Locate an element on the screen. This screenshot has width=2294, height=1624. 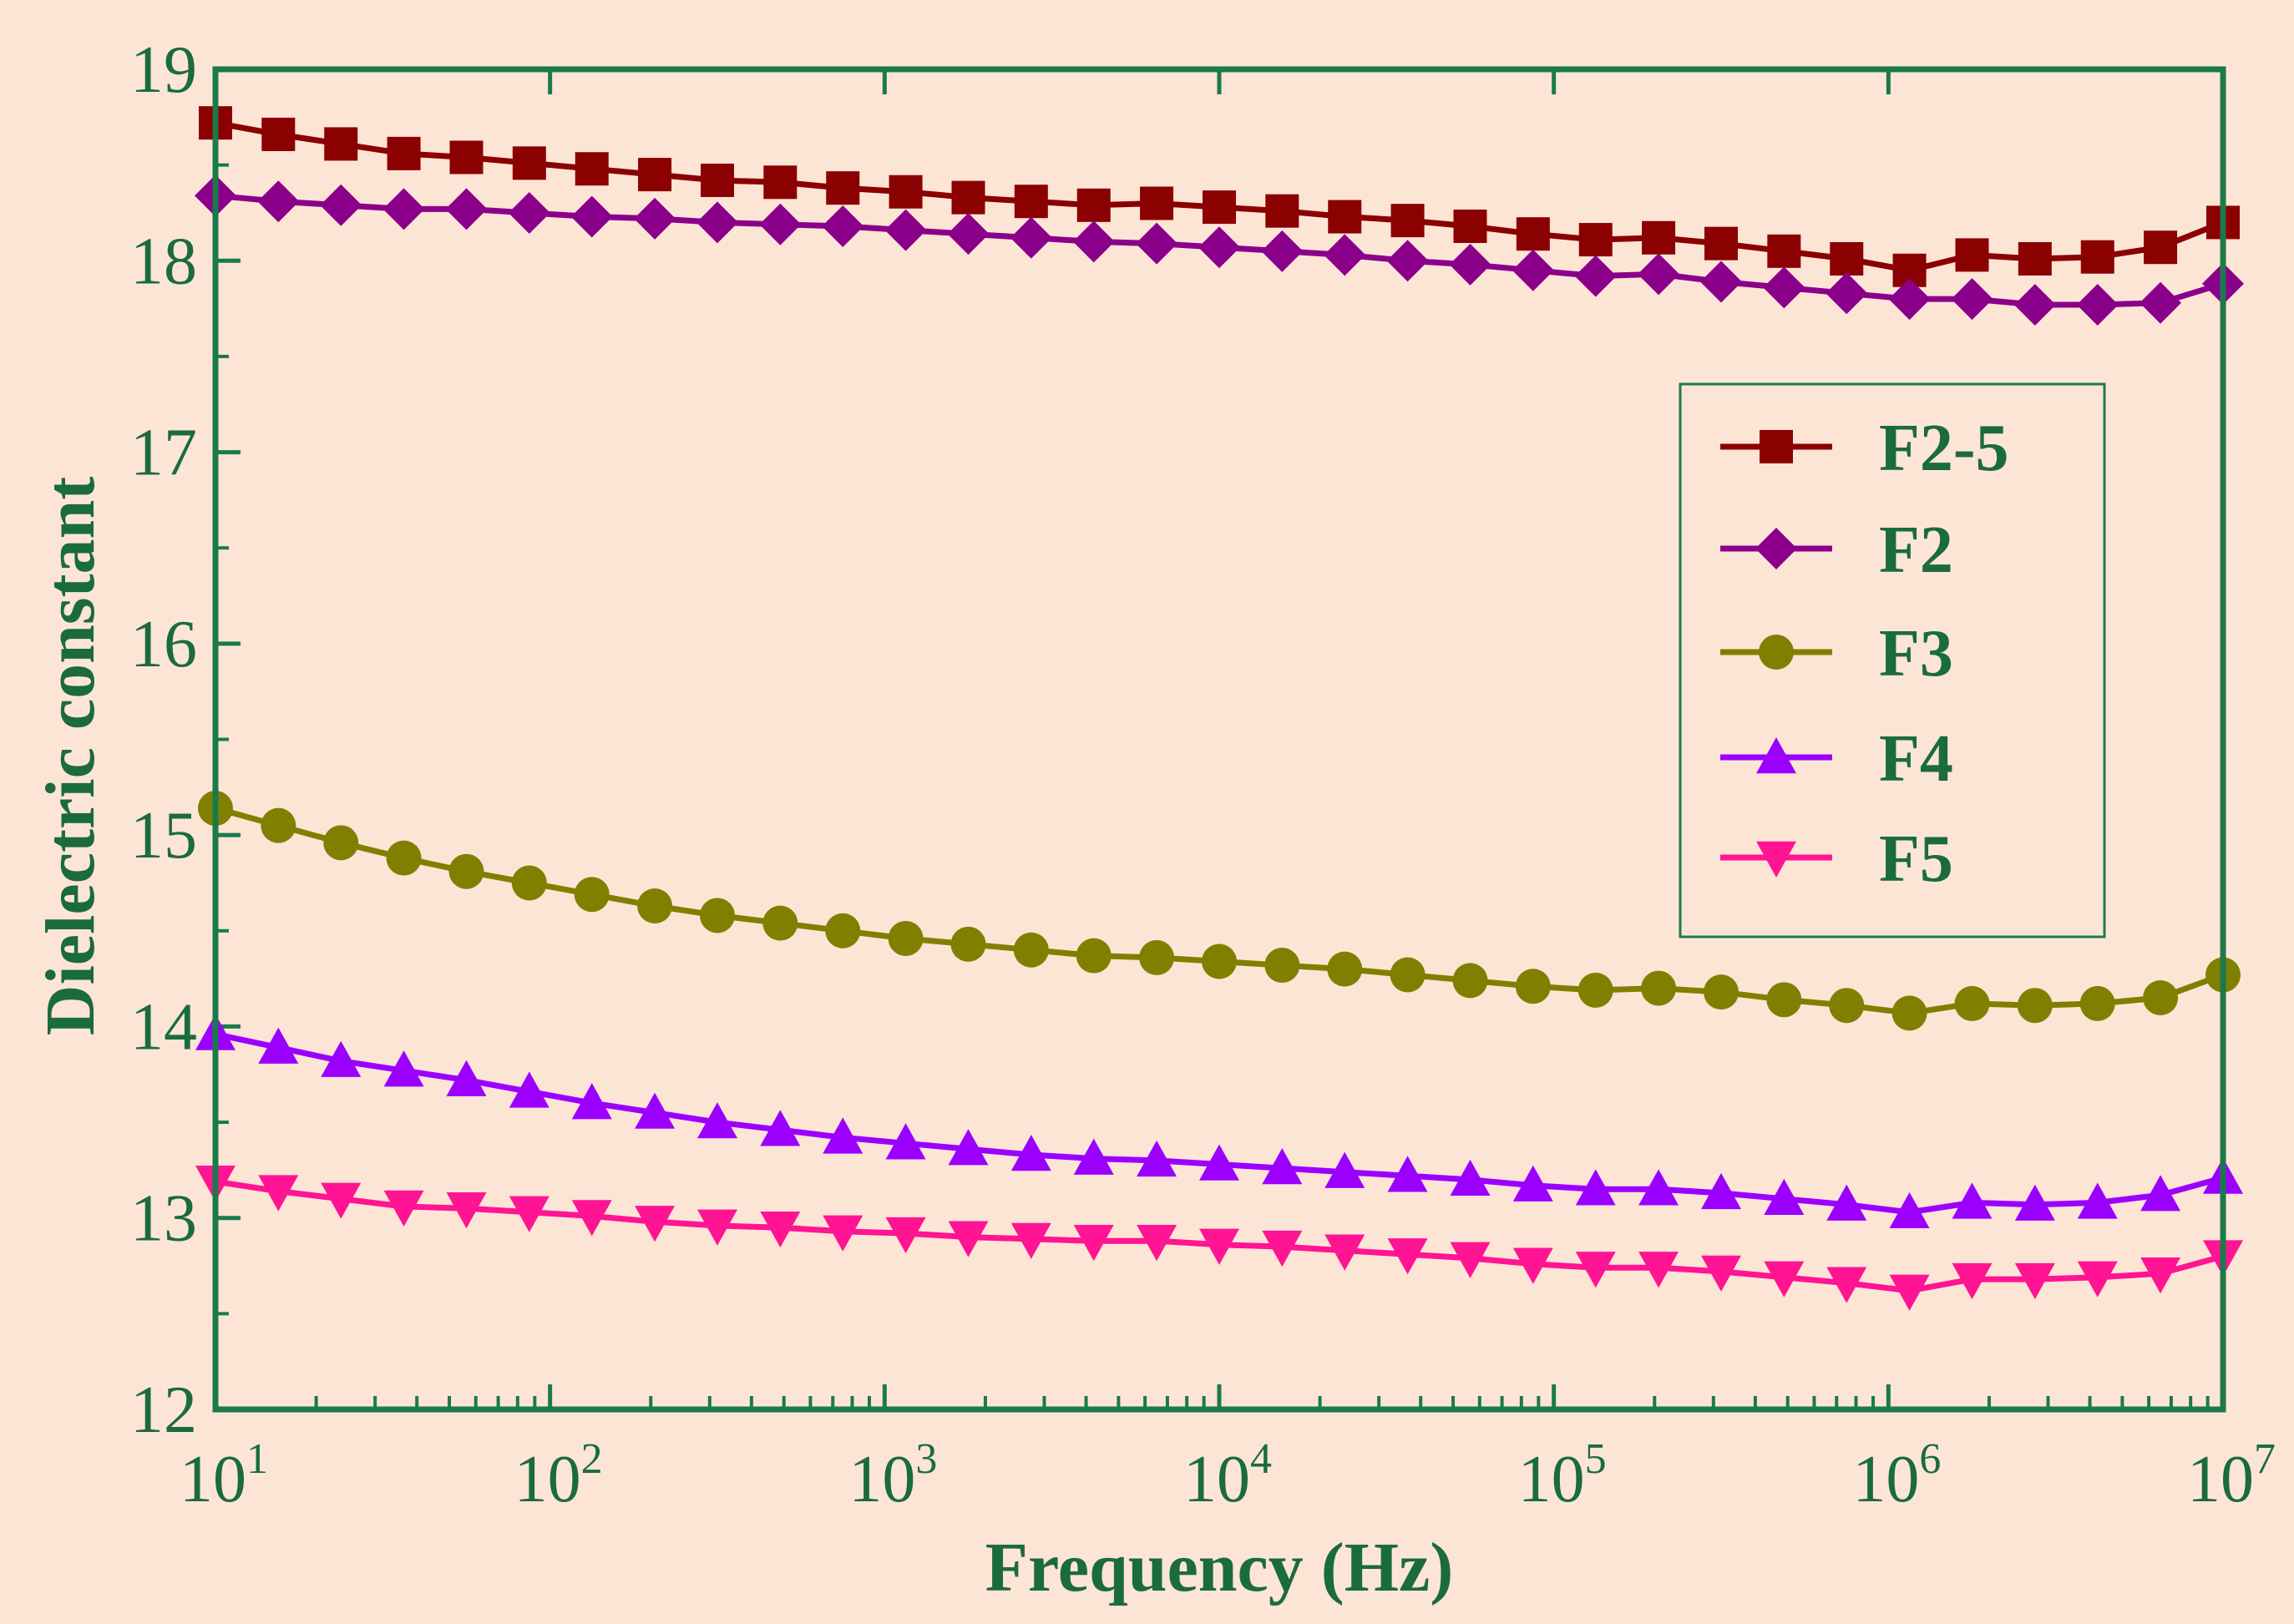
legend-marker-f2 is located at coordinates (1776, 548).